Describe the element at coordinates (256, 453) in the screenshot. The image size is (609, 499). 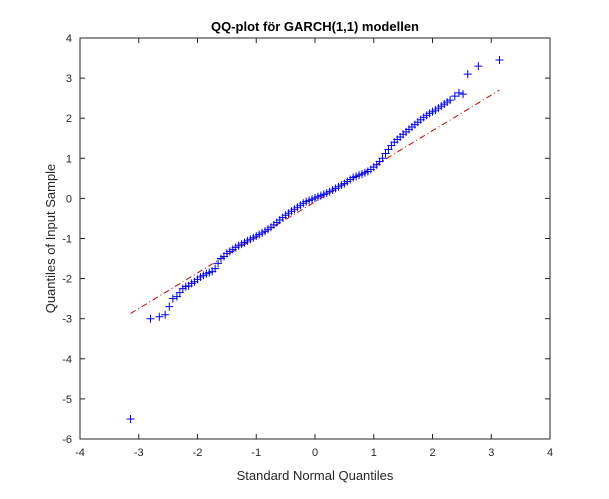
I see `x-tick-label: -1` at that location.